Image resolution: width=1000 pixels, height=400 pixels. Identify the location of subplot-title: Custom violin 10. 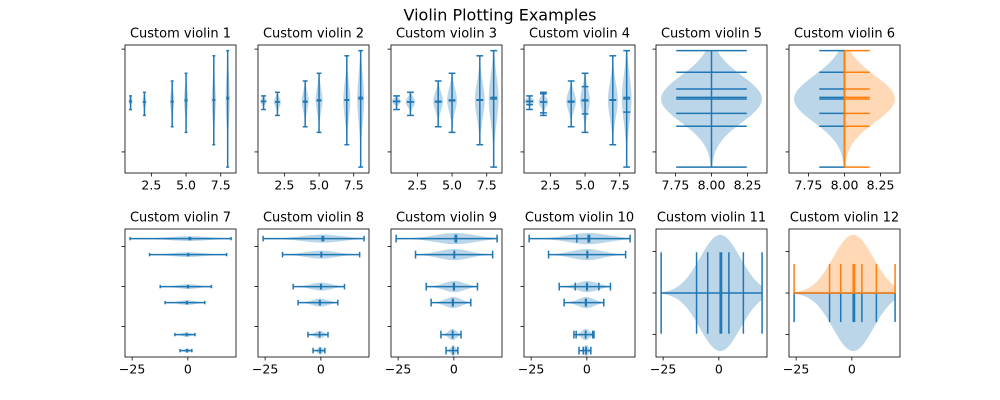
(579, 218).